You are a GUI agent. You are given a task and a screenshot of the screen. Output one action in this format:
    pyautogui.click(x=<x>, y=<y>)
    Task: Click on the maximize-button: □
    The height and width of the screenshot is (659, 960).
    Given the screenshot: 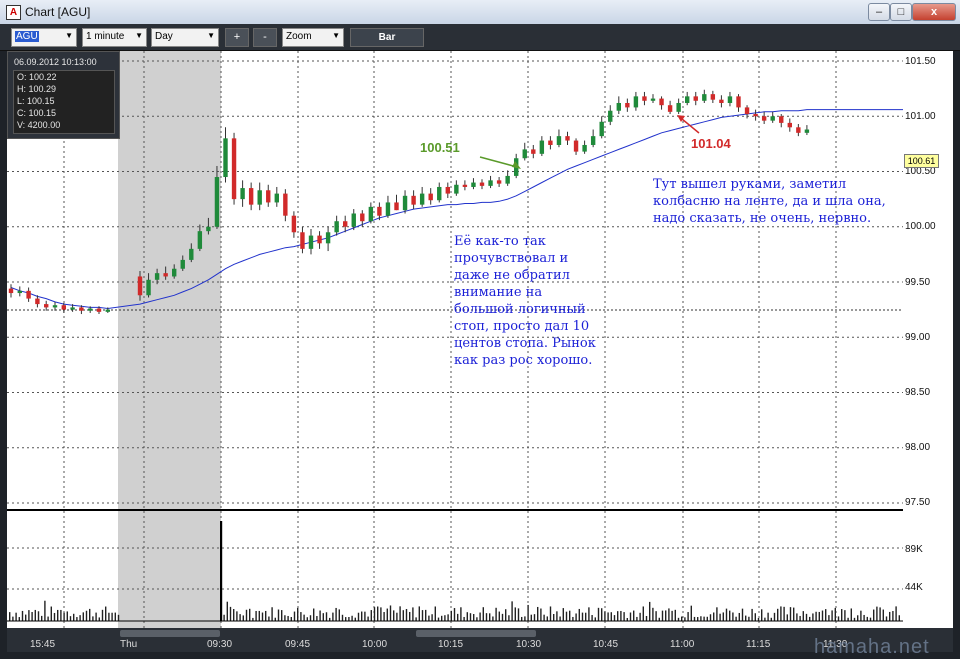 What is the action you would take?
    pyautogui.click(x=901, y=12)
    